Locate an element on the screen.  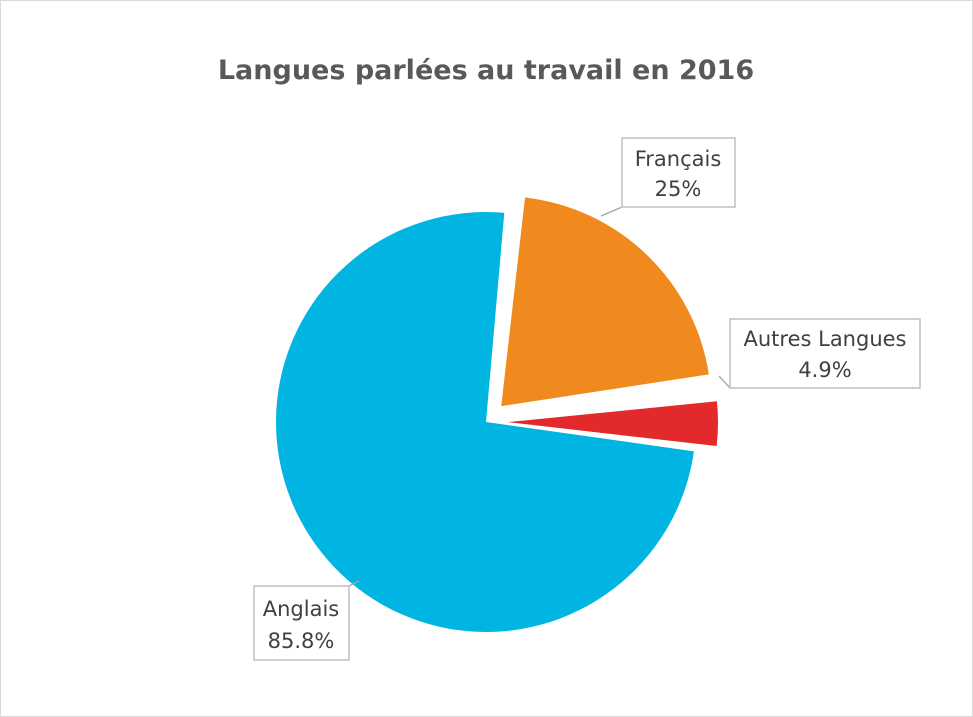
label-value-autres-langues: 4.9% is located at coordinates (824, 370).